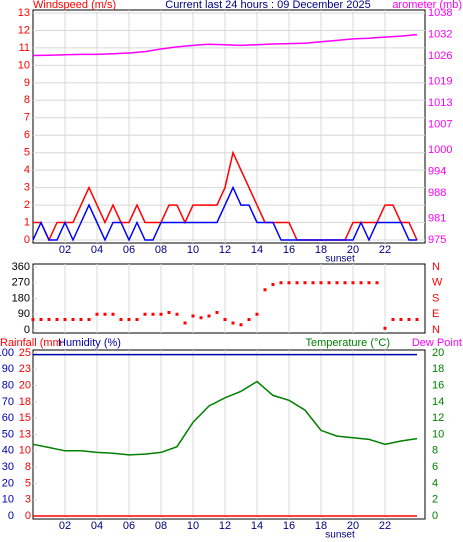  What do you see at coordinates (437, 171) in the screenshot?
I see `tick-label: 994` at bounding box center [437, 171].